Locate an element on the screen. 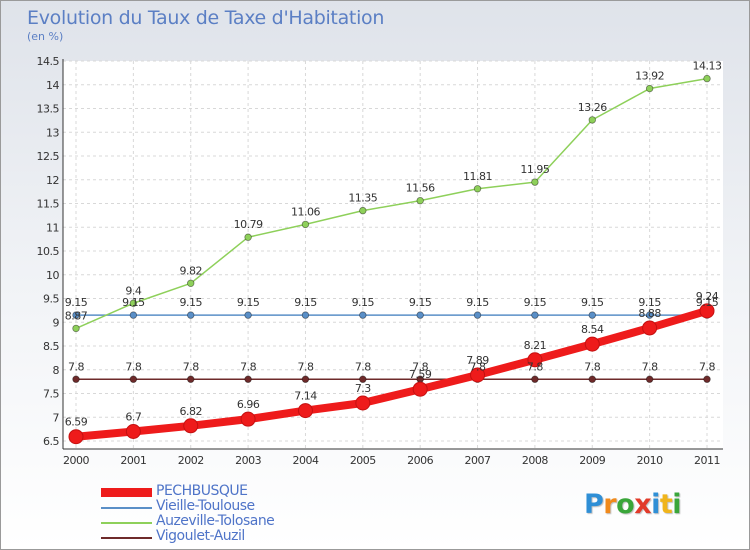 The height and width of the screenshot is (550, 750). legend-label-pechbusque: PECHBUSQUE is located at coordinates (202, 491).